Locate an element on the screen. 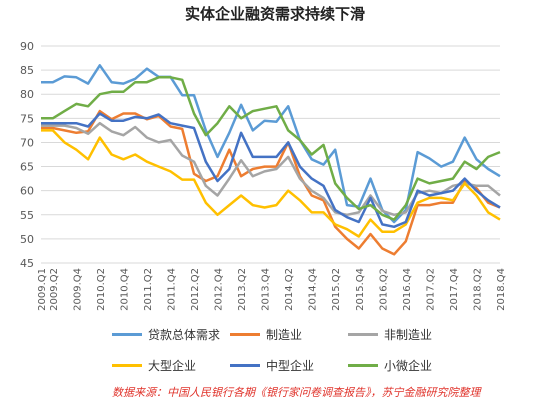 This screenshot has height=407, width=550. x-tick-label: 2018.Q4 is located at coordinates (501, 289).